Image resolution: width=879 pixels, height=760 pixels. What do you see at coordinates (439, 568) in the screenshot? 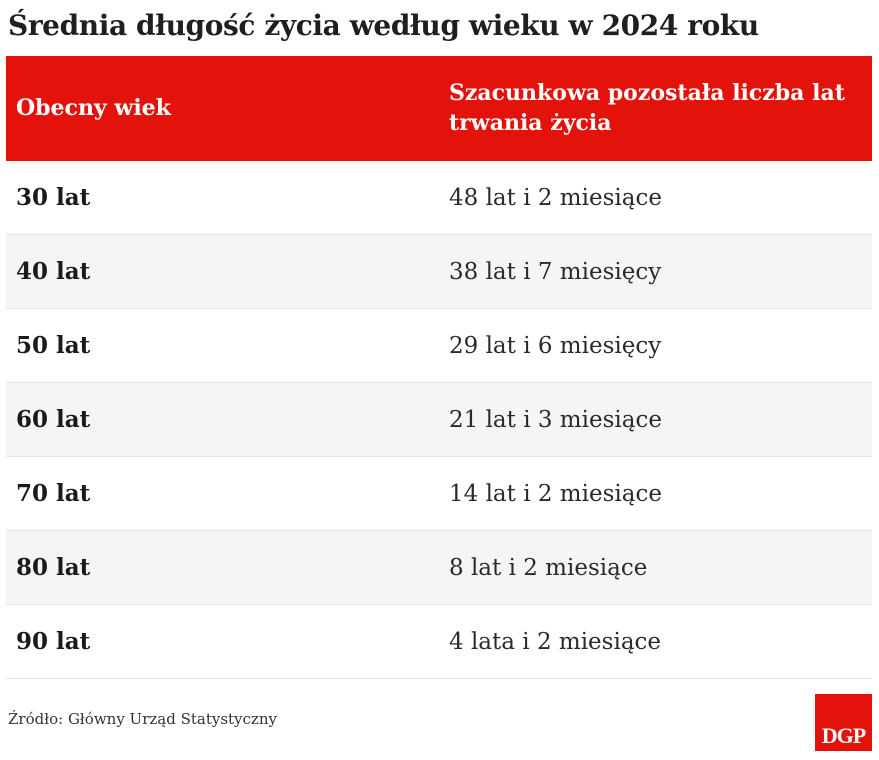
I see `table-row: 80 lat 8 lat i 2 miesiące` at bounding box center [439, 568].